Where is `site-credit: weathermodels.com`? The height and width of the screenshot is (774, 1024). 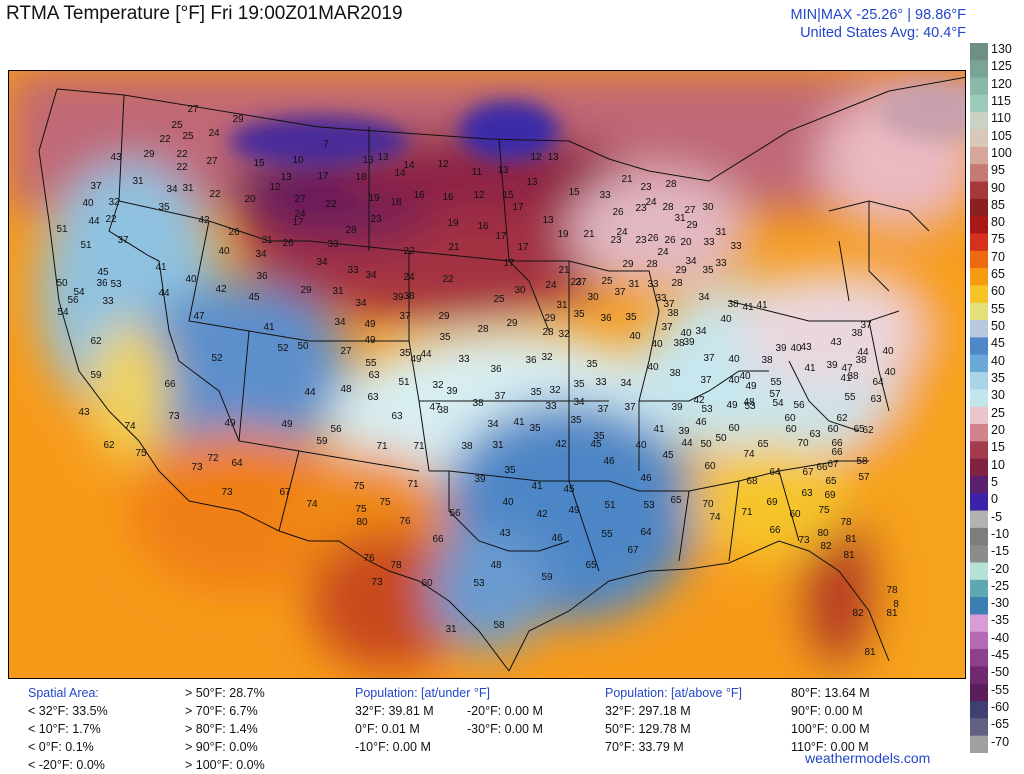
site-credit: weathermodels.com is located at coordinates (868, 758).